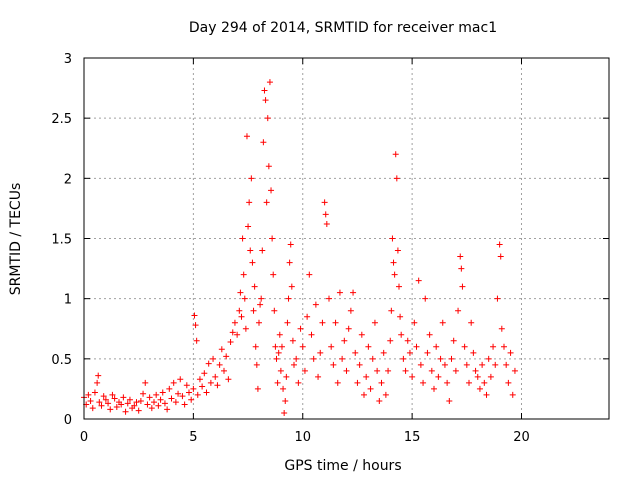  What do you see at coordinates (61, 360) in the screenshot?
I see `y-tick-label: 0.5` at bounding box center [61, 360].